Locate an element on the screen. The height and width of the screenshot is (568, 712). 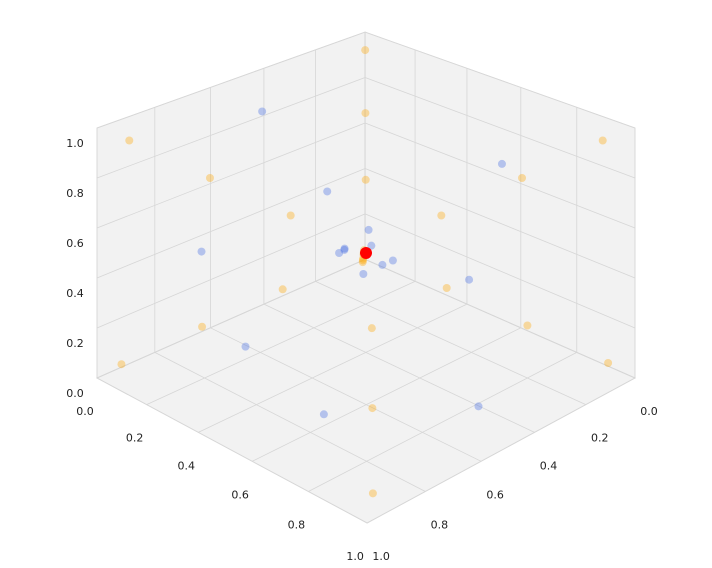
x-tick-label: 0.8 is located at coordinates (297, 524).